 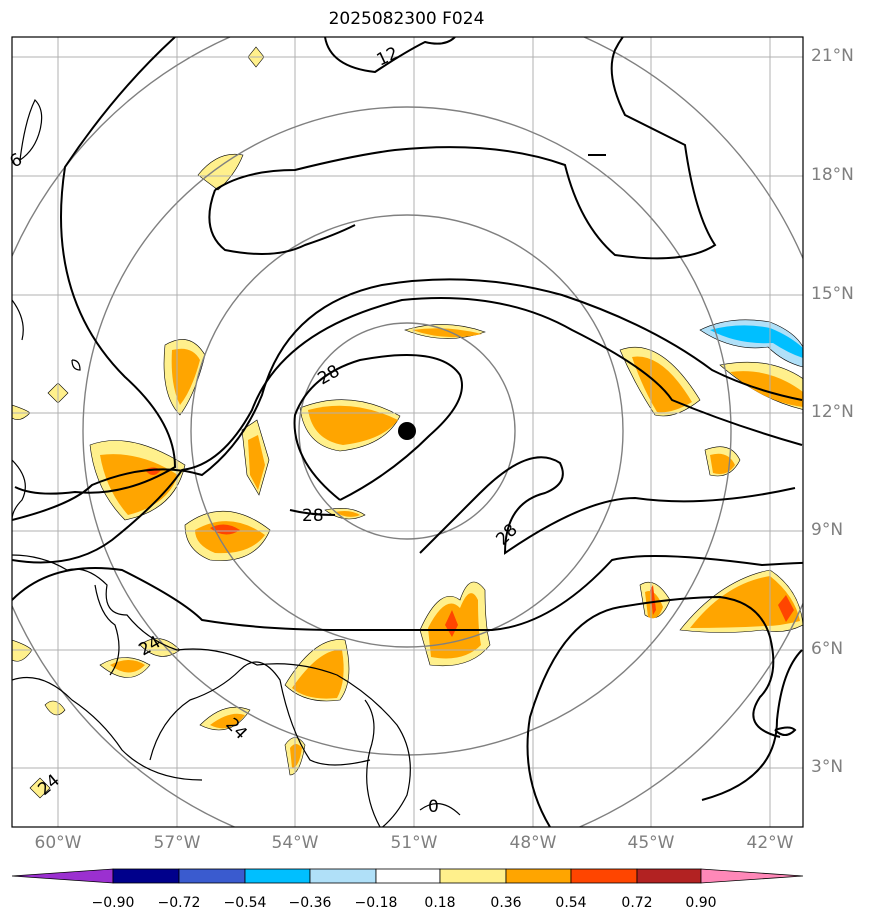 I want to click on contour-label: 0, so click(x=433, y=807).